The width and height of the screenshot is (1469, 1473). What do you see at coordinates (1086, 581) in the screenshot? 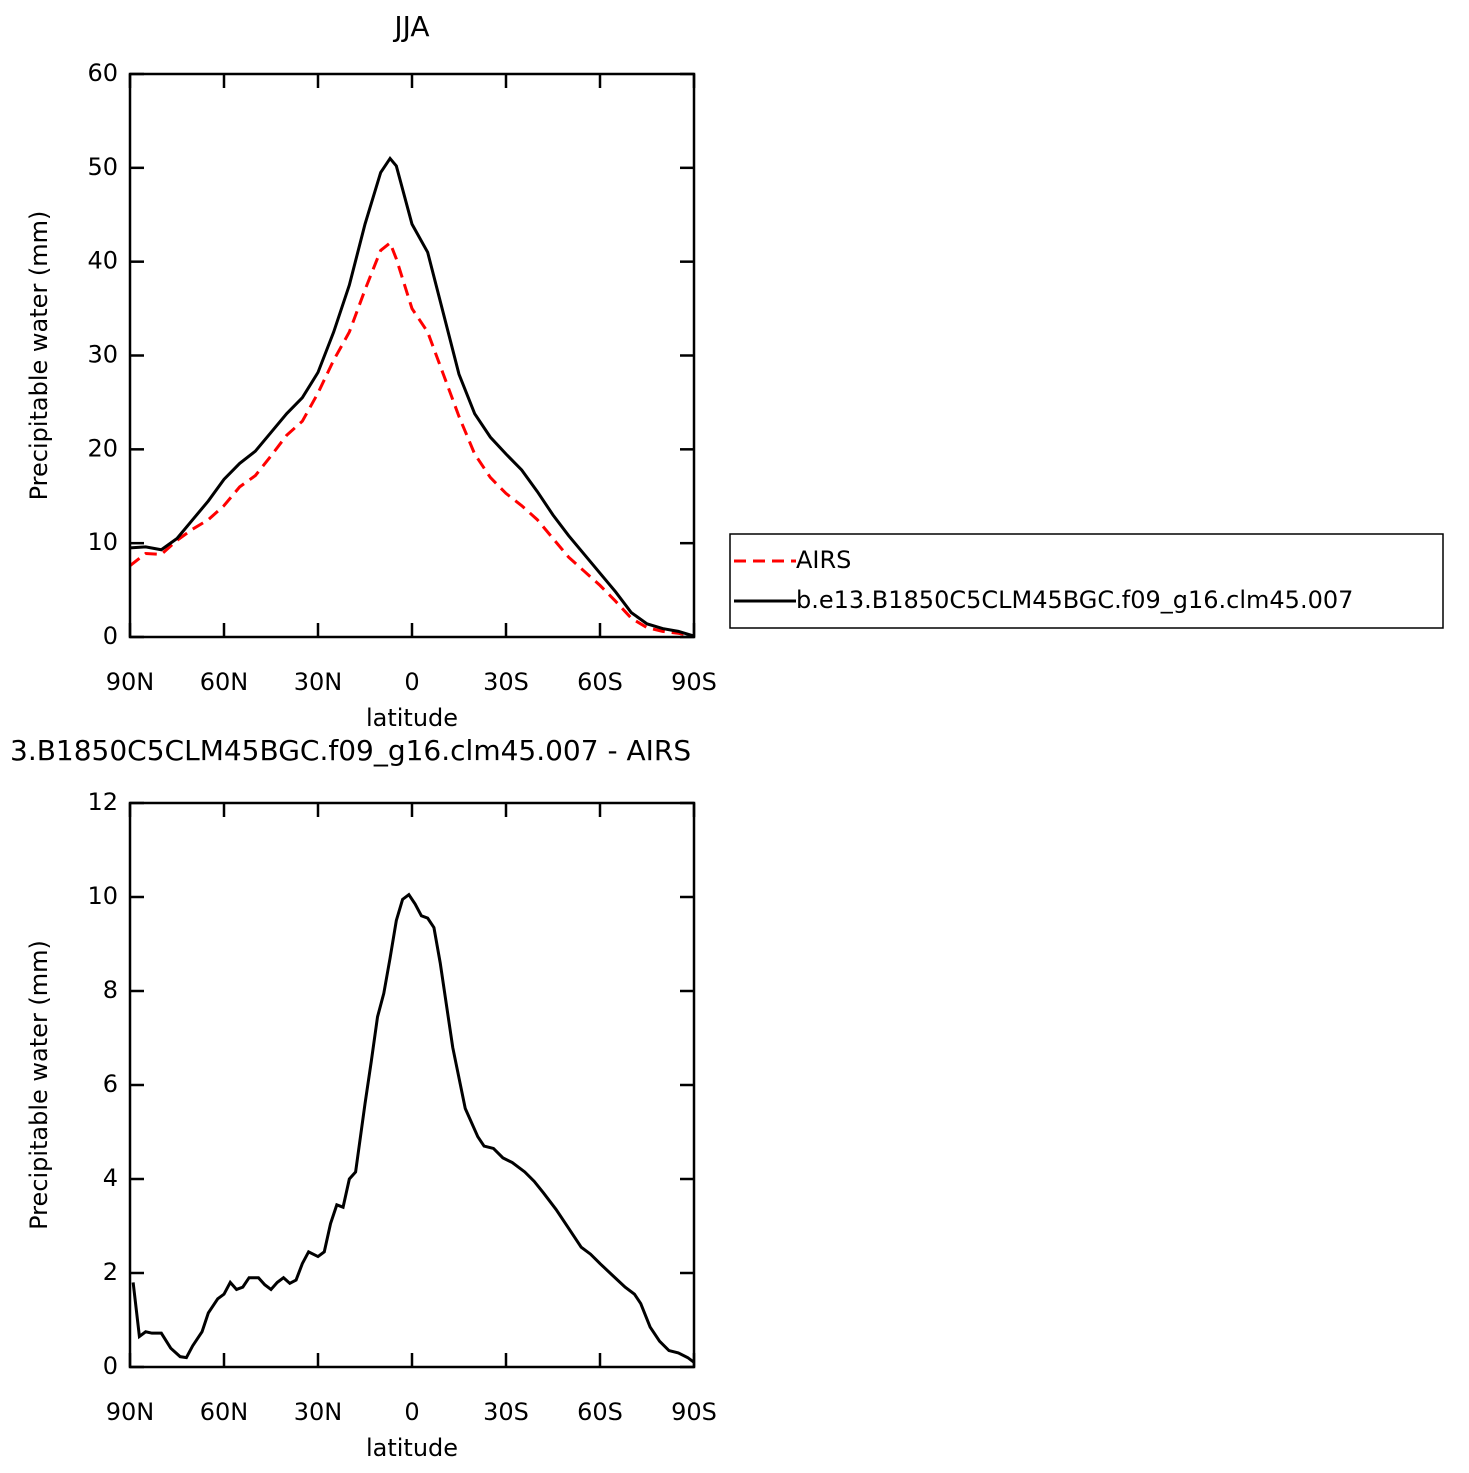
I see `legend-box` at bounding box center [1086, 581].